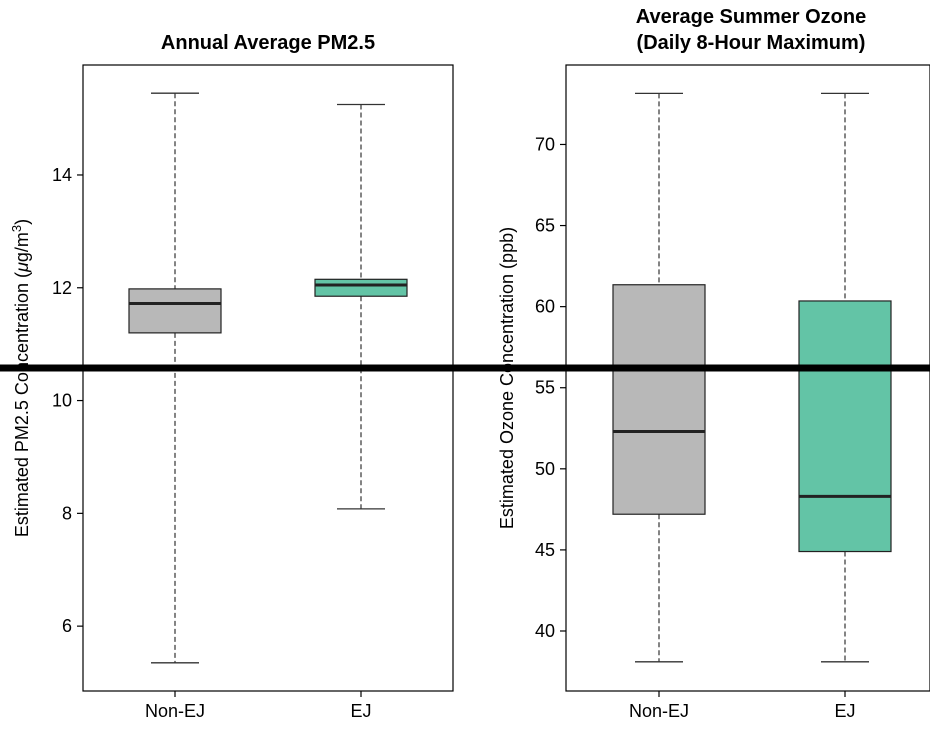  Describe the element at coordinates (545, 469) in the screenshot. I see `ozone-y-tick-label-50: 50` at that location.